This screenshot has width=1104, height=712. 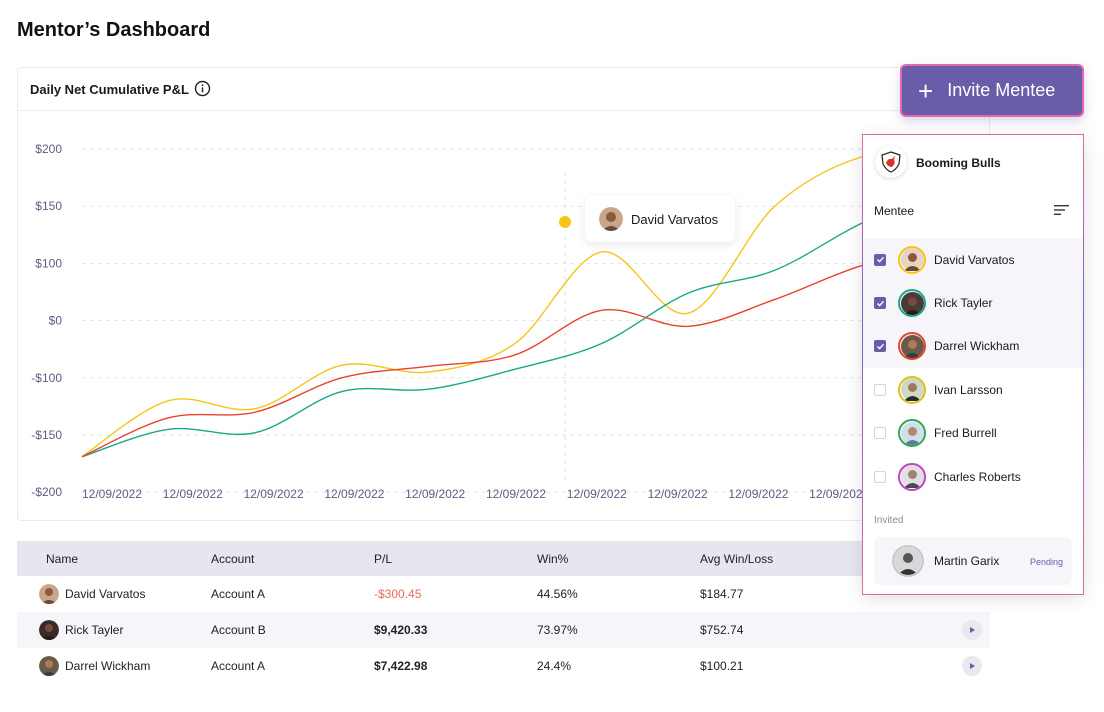 What do you see at coordinates (46, 378) in the screenshot?
I see `y-tick-label: -$100` at bounding box center [46, 378].